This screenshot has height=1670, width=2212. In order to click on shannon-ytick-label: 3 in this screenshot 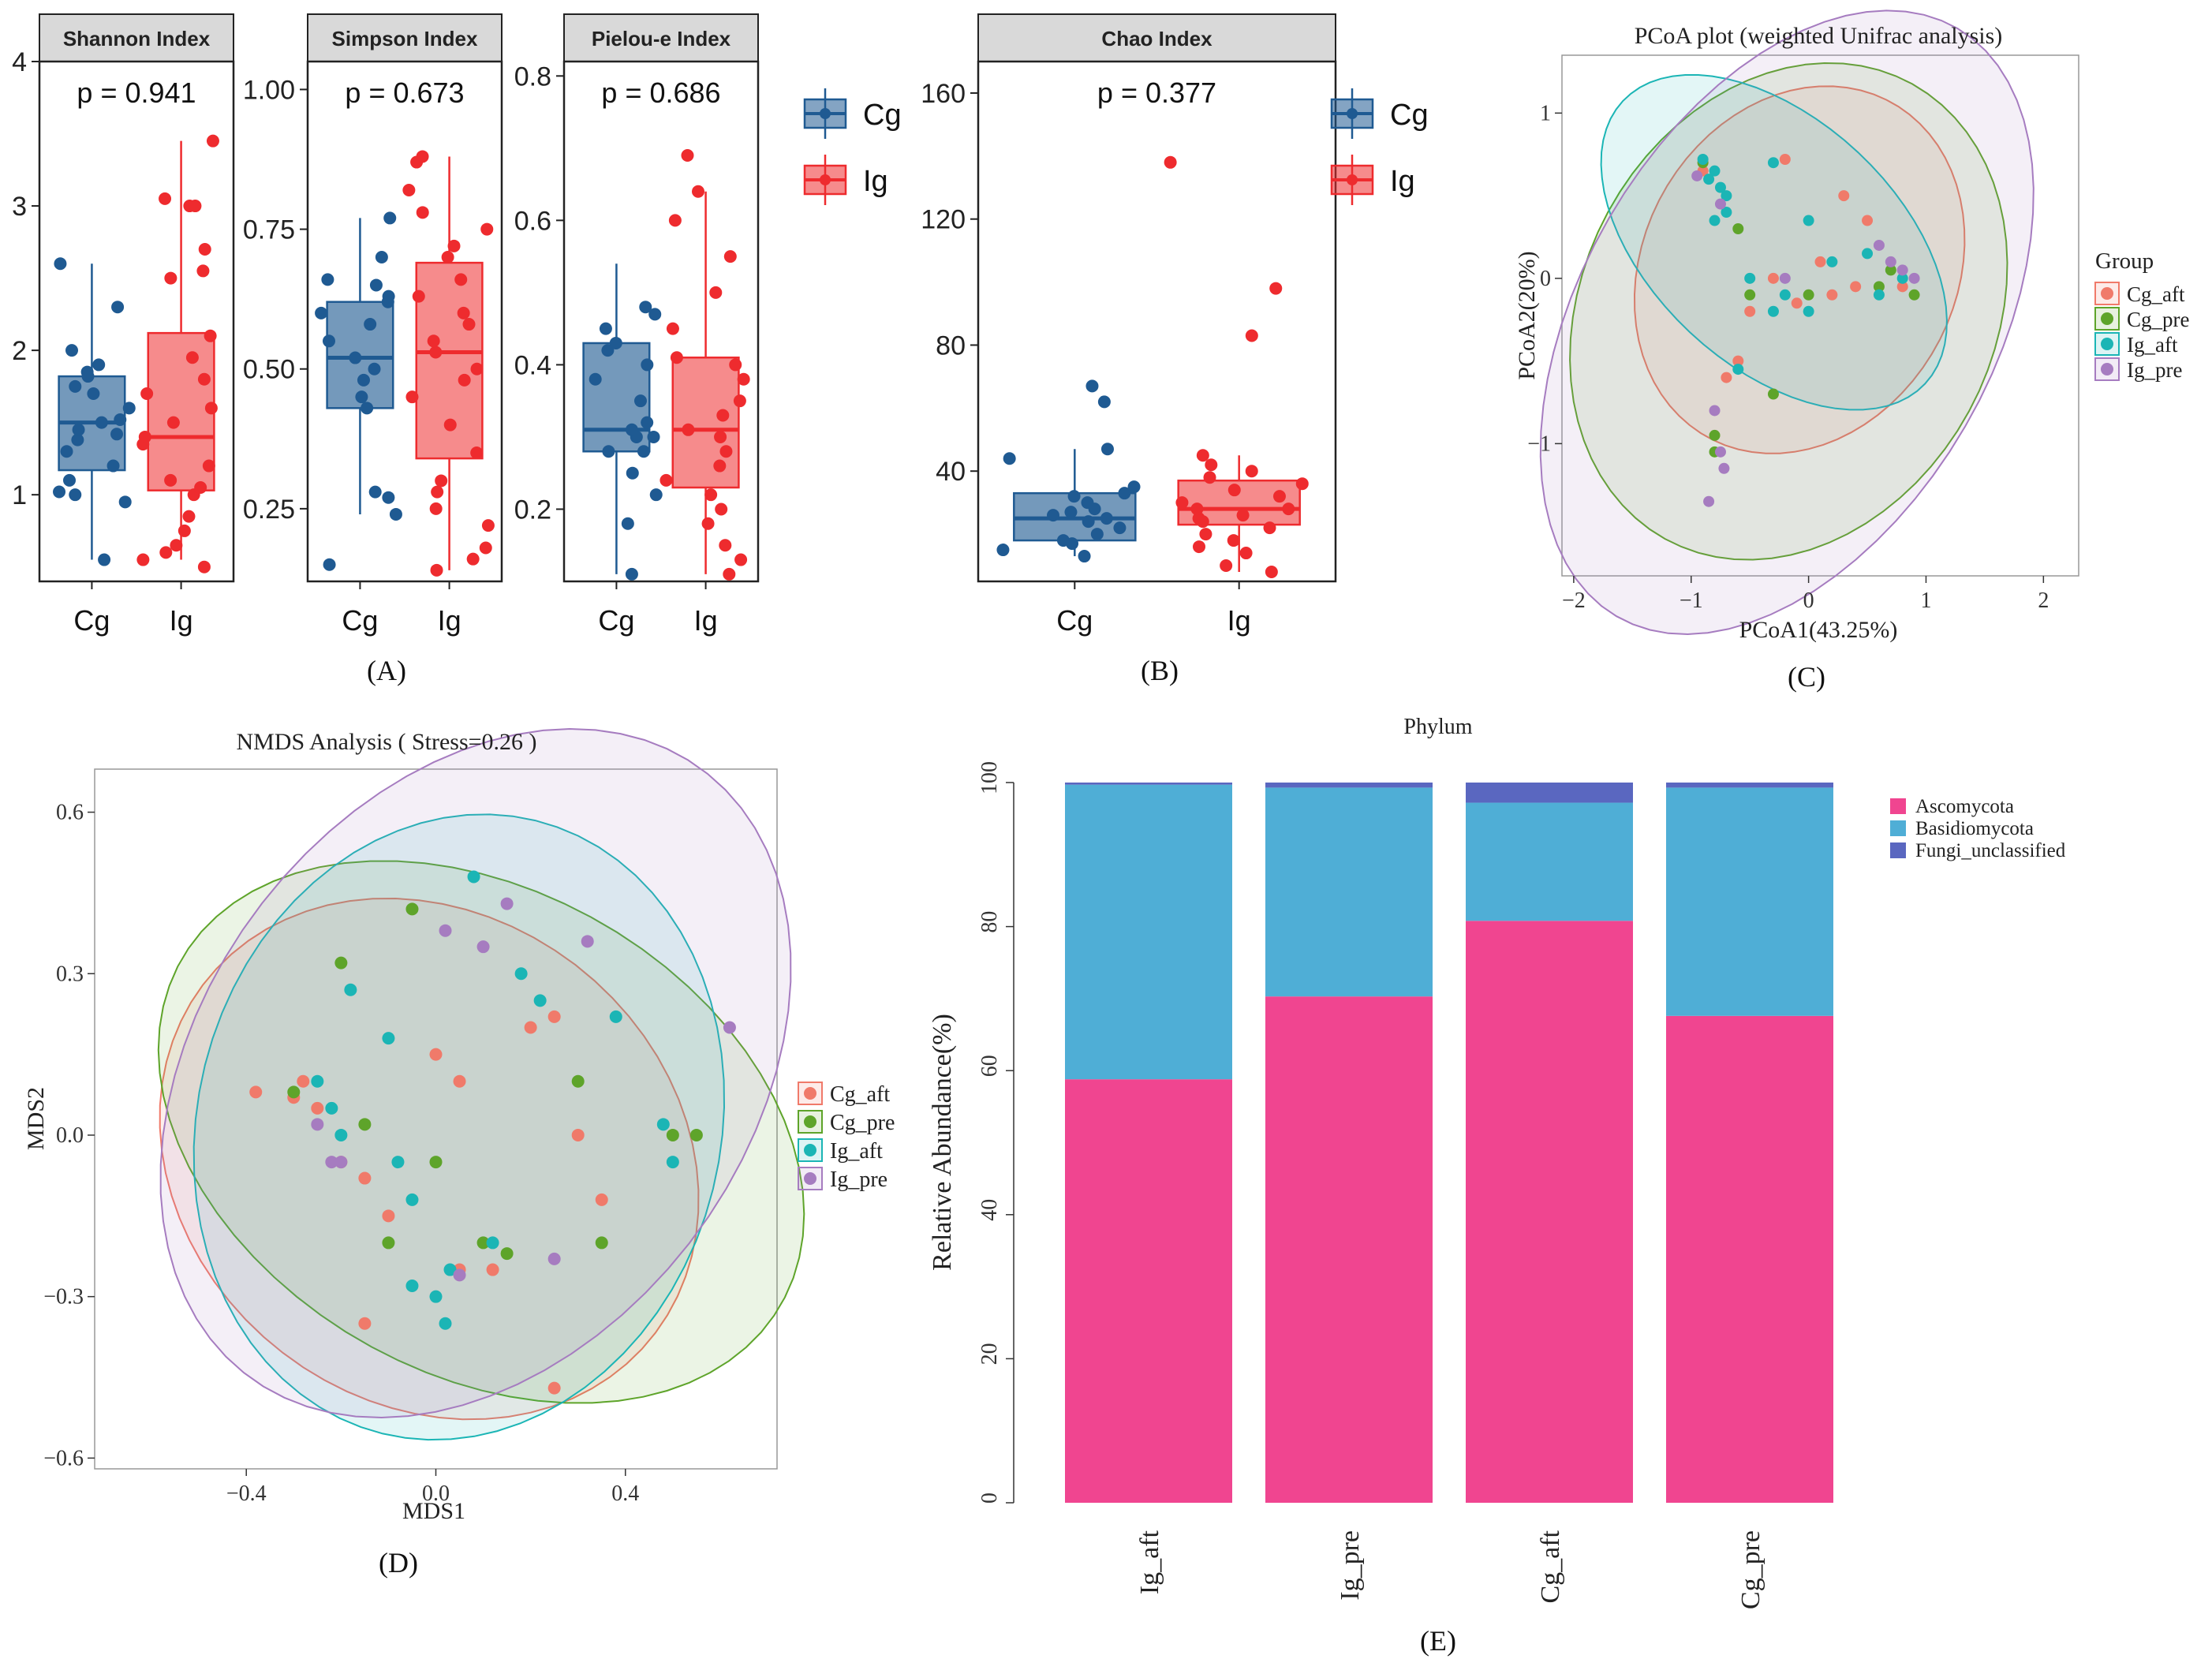, I will do `click(19, 207)`.